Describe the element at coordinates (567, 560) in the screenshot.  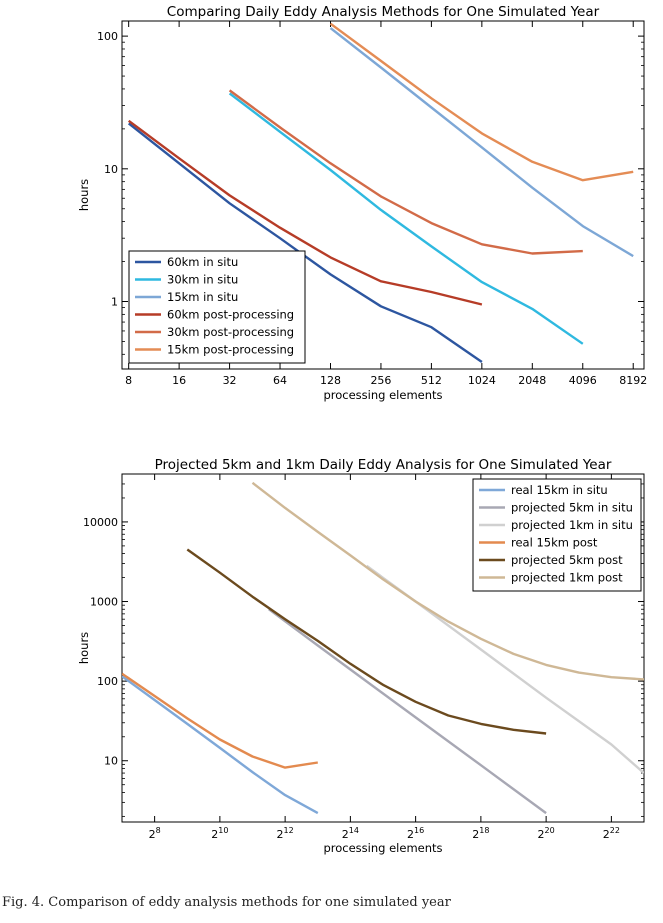
I see `legend-label: projected 5km post` at that location.